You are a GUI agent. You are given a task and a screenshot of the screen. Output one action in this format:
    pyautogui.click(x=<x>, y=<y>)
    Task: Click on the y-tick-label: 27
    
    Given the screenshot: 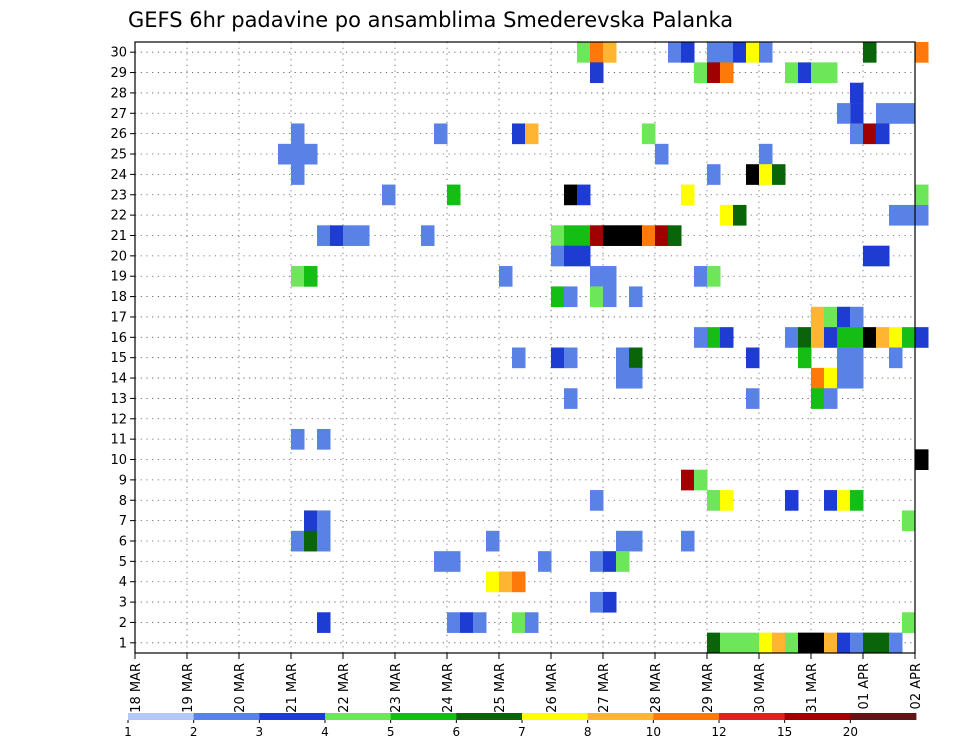 What is the action you would take?
    pyautogui.click(x=118, y=114)
    